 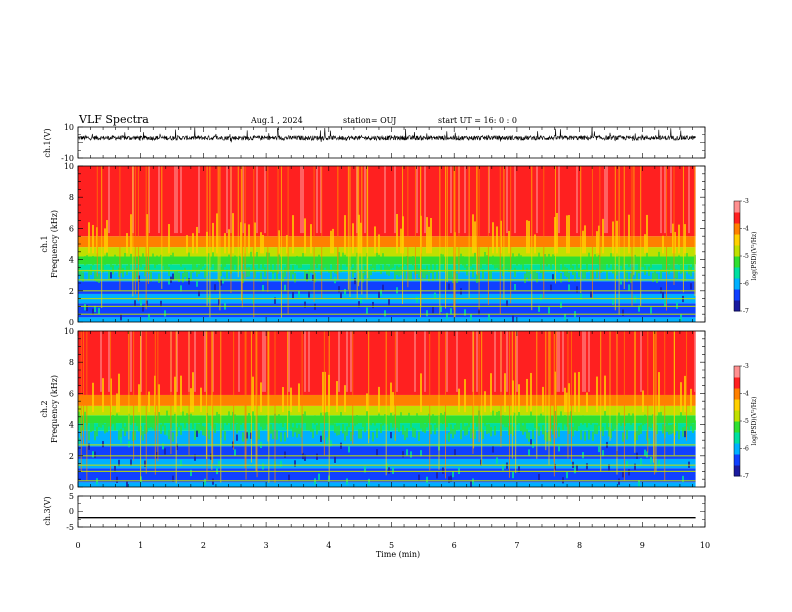 What do you see at coordinates (44, 243) in the screenshot?
I see `ch1-spectrogram-ylabel: ch.1` at bounding box center [44, 243].